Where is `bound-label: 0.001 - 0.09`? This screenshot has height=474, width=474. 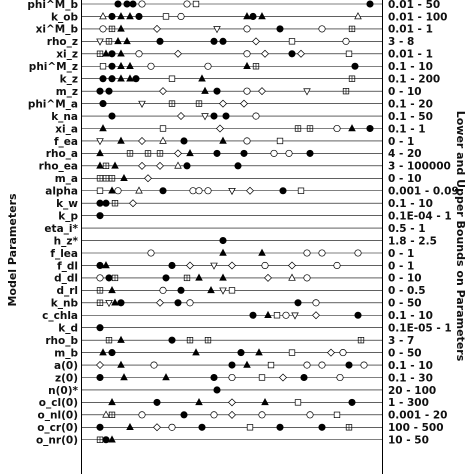 bound-label: 0.001 - 0.09 is located at coordinates (423, 192).